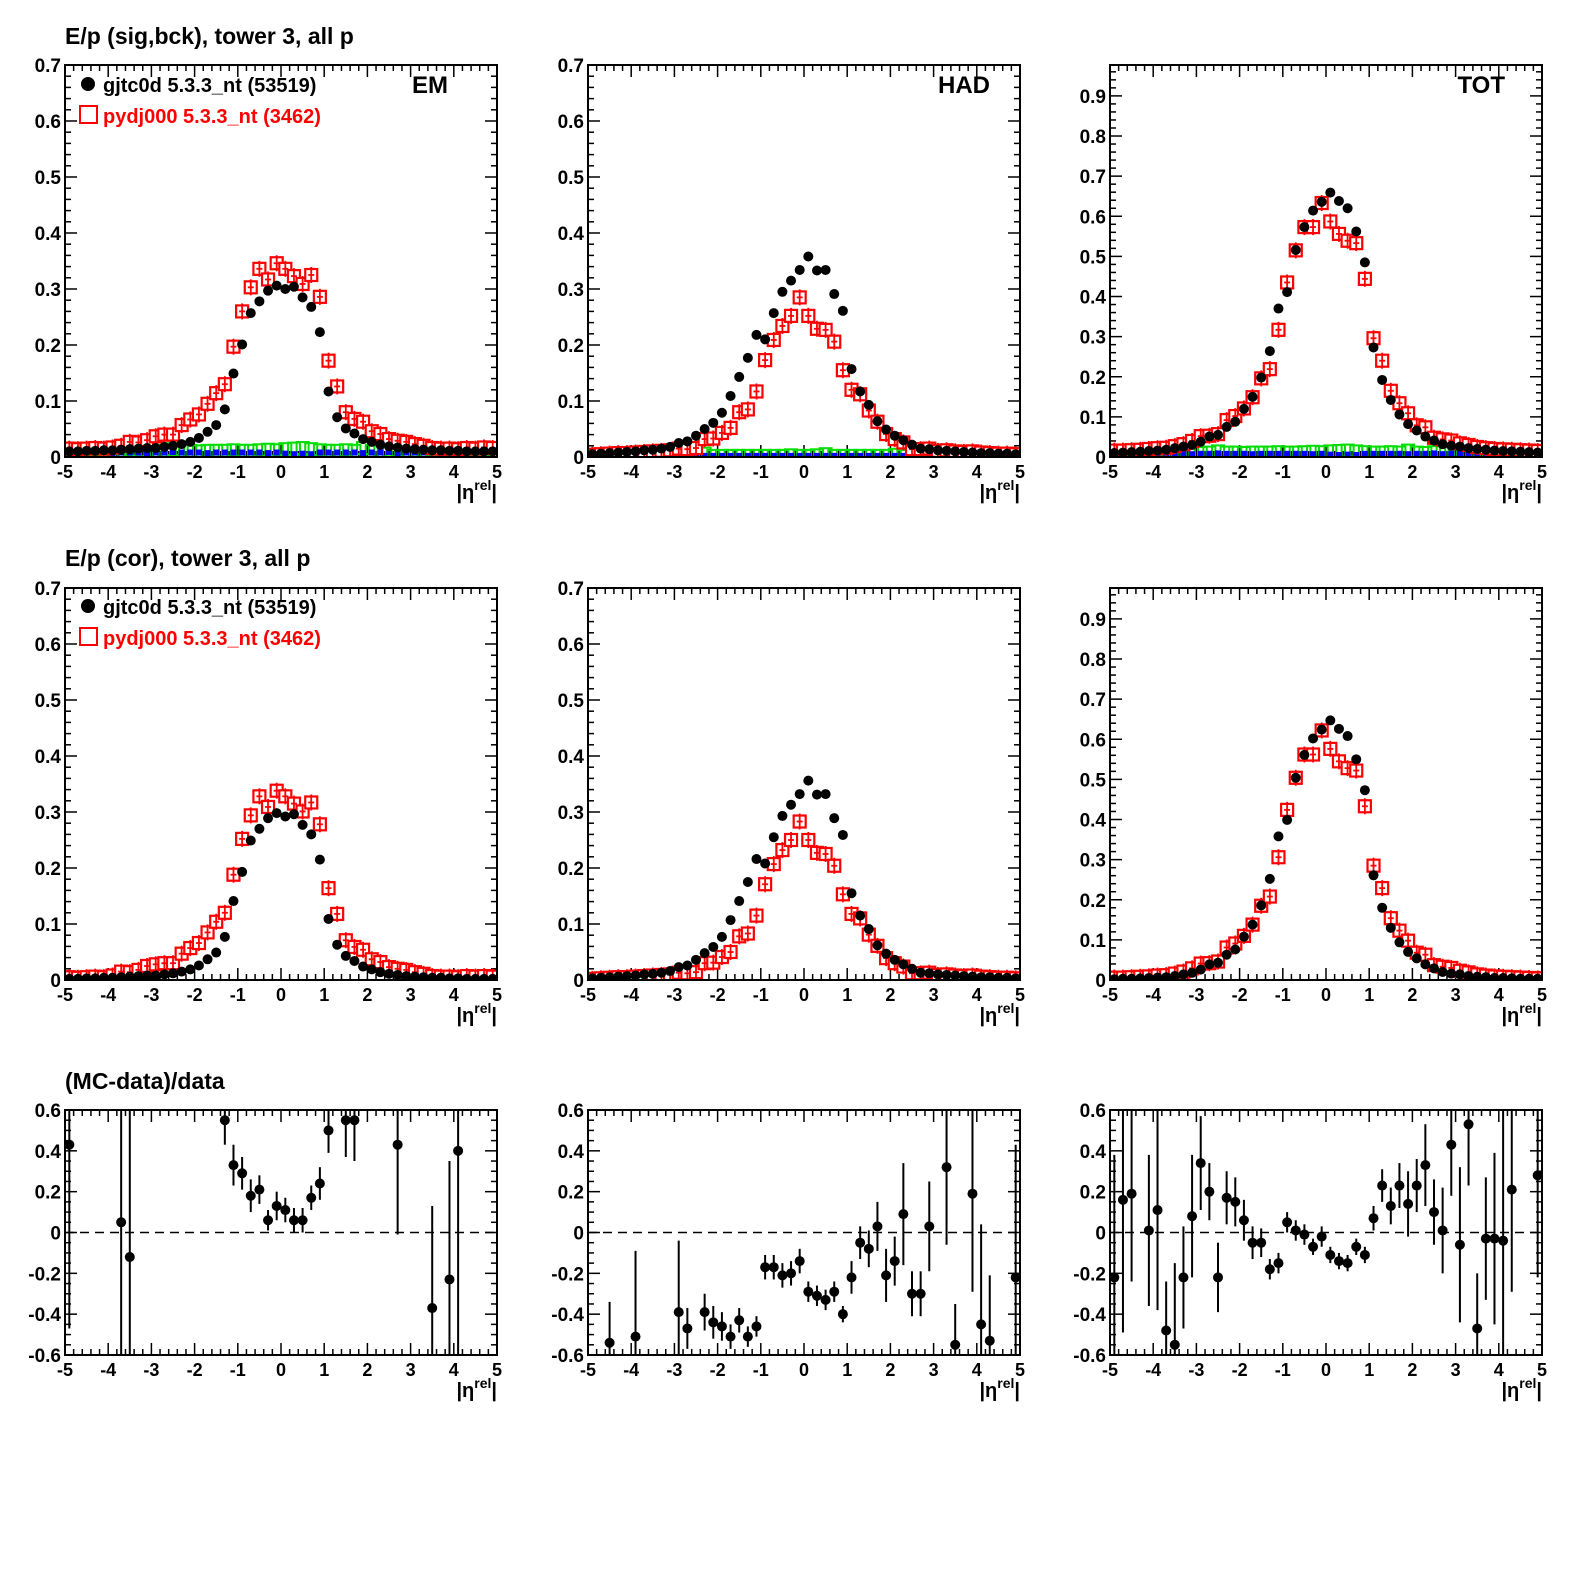 The image size is (1575, 1580). Describe the element at coordinates (999, 1013) in the screenshot. I see `x-axis-label: |ηrel|` at that location.